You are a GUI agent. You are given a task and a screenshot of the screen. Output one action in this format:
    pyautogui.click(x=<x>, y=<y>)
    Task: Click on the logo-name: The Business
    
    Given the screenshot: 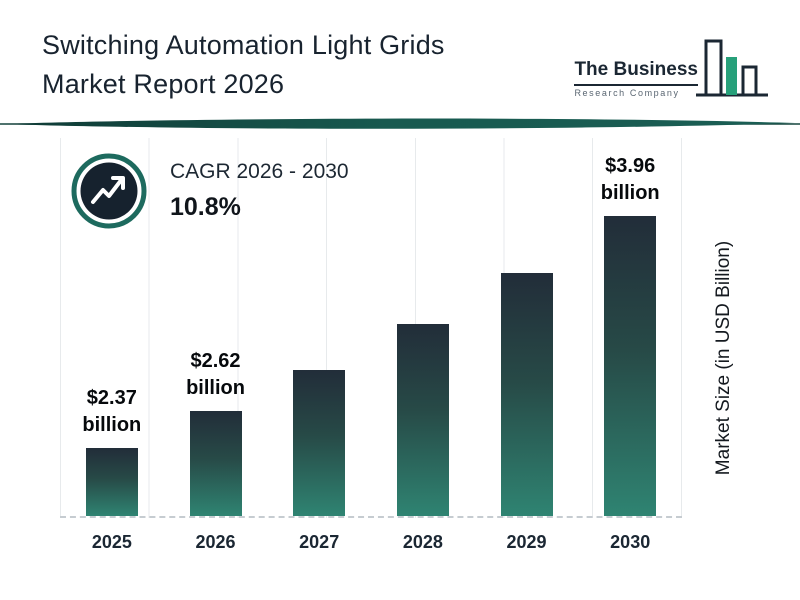 What is the action you would take?
    pyautogui.click(x=636, y=72)
    